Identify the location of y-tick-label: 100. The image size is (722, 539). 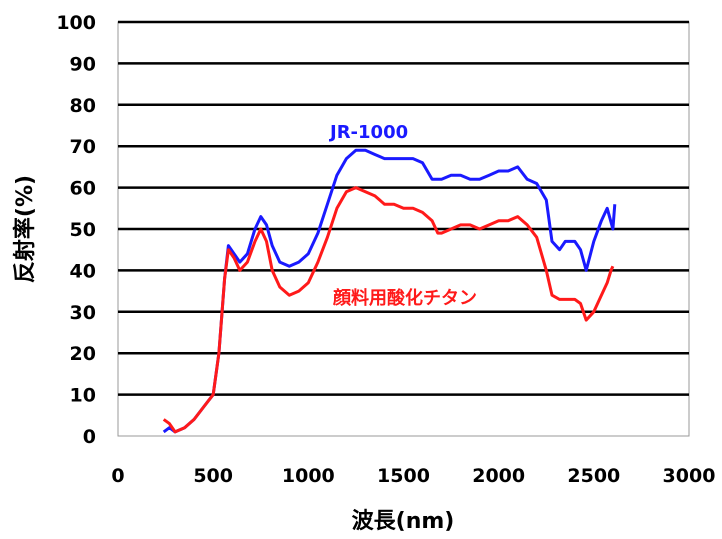
(76, 23).